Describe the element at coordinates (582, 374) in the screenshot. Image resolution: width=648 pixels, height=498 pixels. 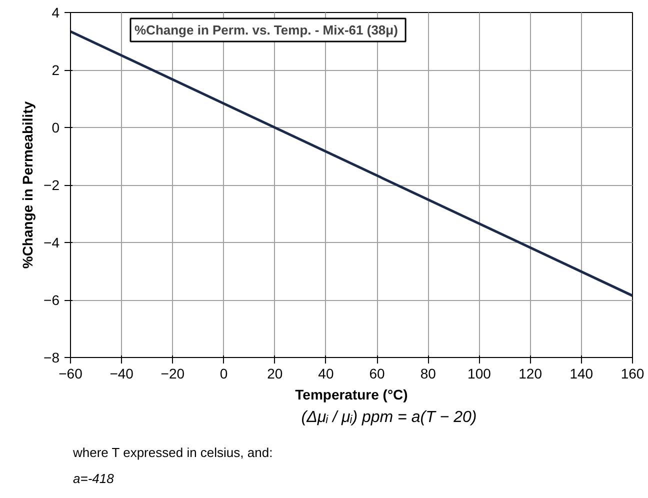
I see `x-tick-label: 140` at that location.